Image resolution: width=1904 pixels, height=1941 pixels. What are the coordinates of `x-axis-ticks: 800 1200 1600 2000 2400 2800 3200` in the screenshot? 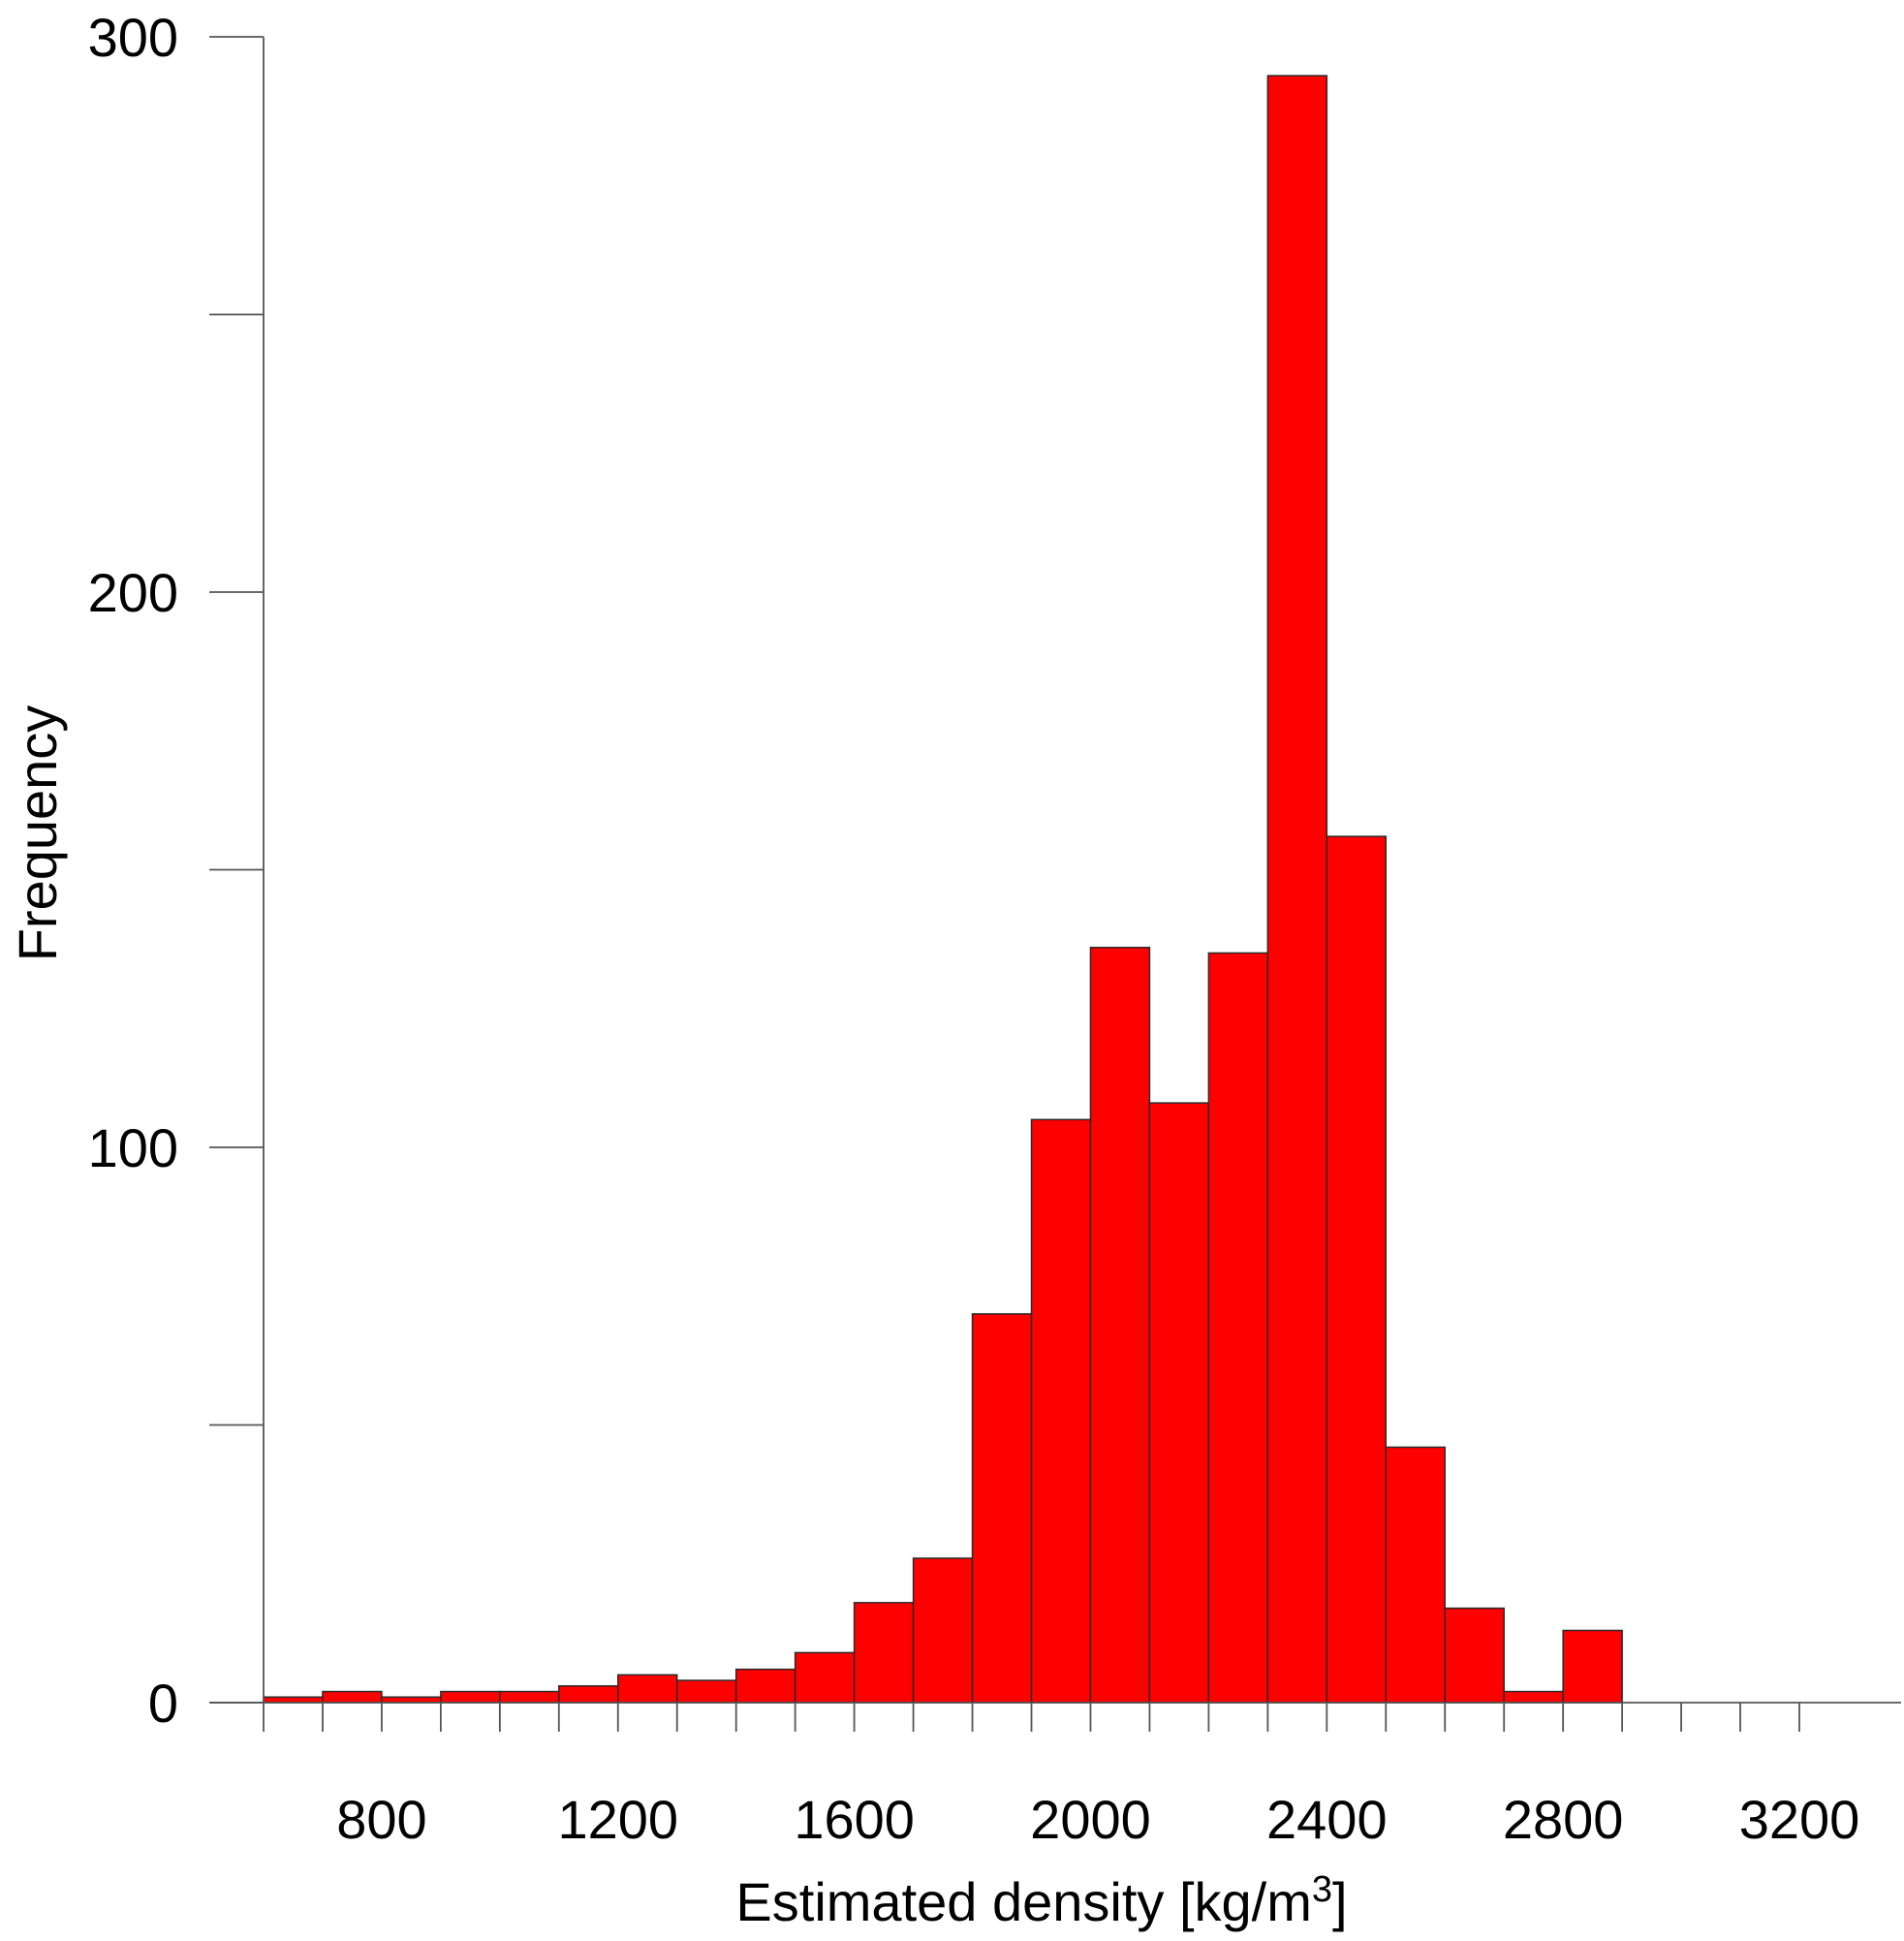 It's located at (1062, 1776).